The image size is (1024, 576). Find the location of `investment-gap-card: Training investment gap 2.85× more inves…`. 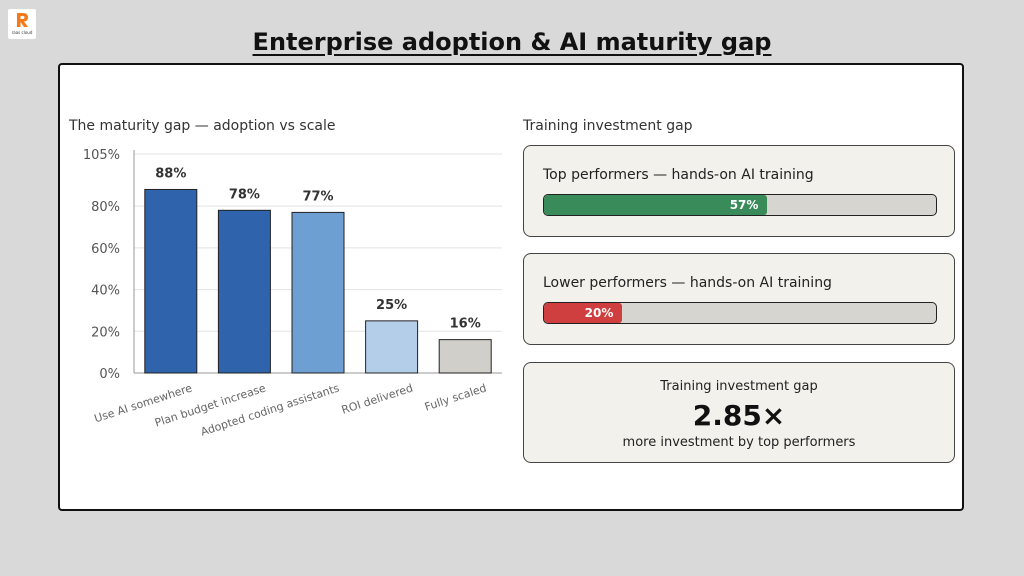

investment-gap-card: Training investment gap 2.85× more inves… is located at coordinates (739, 412).